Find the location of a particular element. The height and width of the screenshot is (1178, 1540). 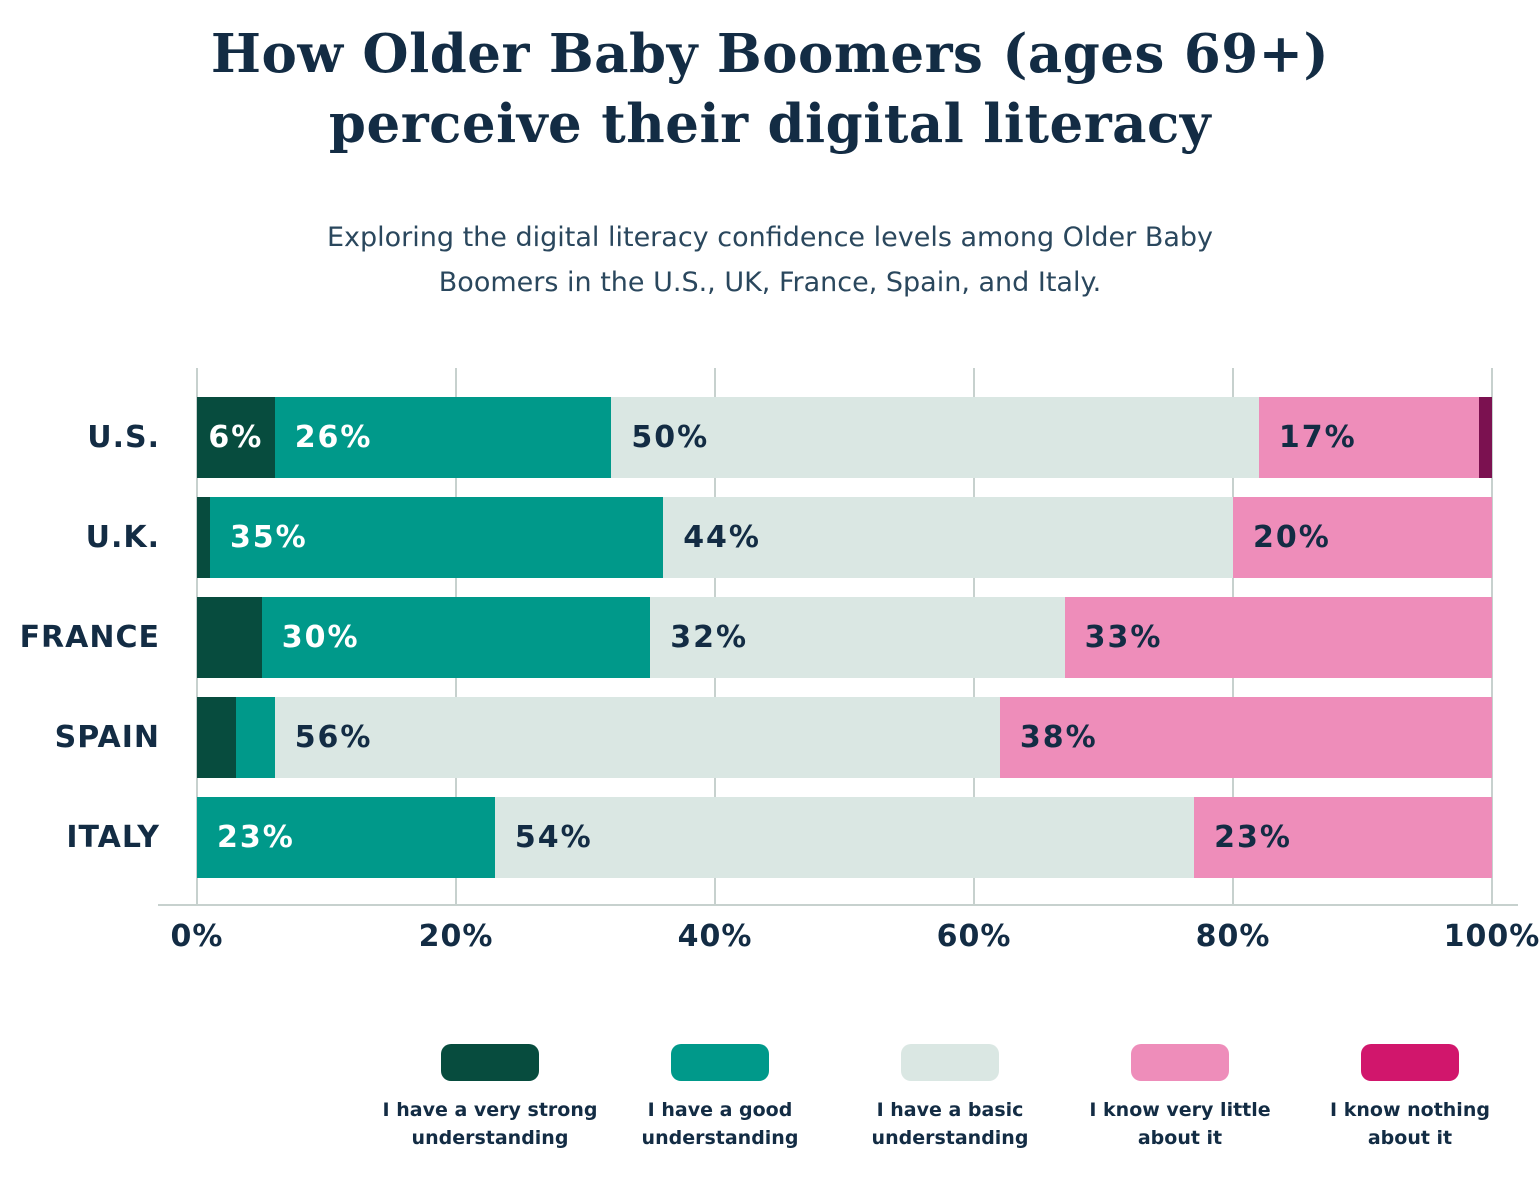

bar-data-label: 20% is located at coordinates (1291, 537).